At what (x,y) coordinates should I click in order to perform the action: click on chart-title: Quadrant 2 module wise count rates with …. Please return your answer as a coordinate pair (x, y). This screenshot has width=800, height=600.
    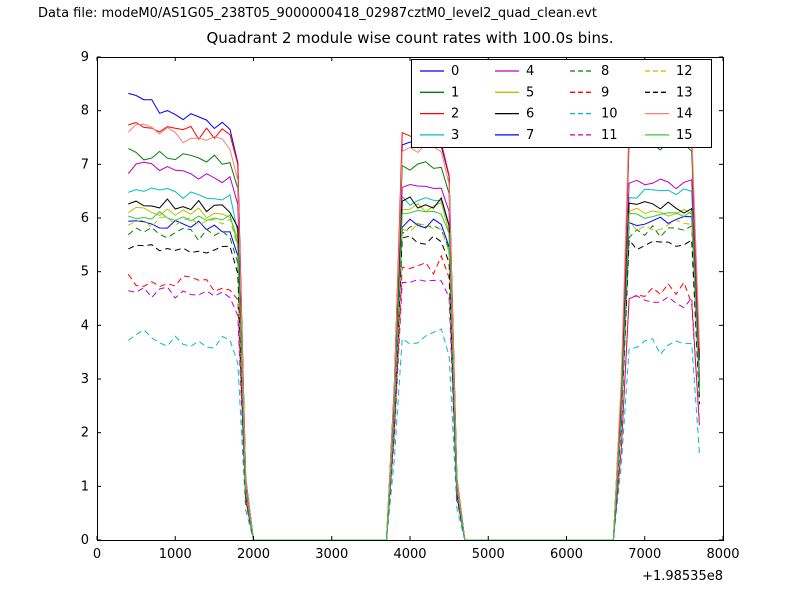
    Looking at the image, I should click on (410, 38).